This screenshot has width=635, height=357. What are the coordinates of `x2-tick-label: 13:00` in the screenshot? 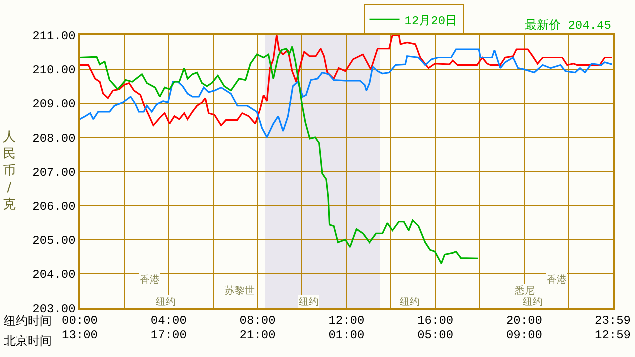 It's located at (80, 335).